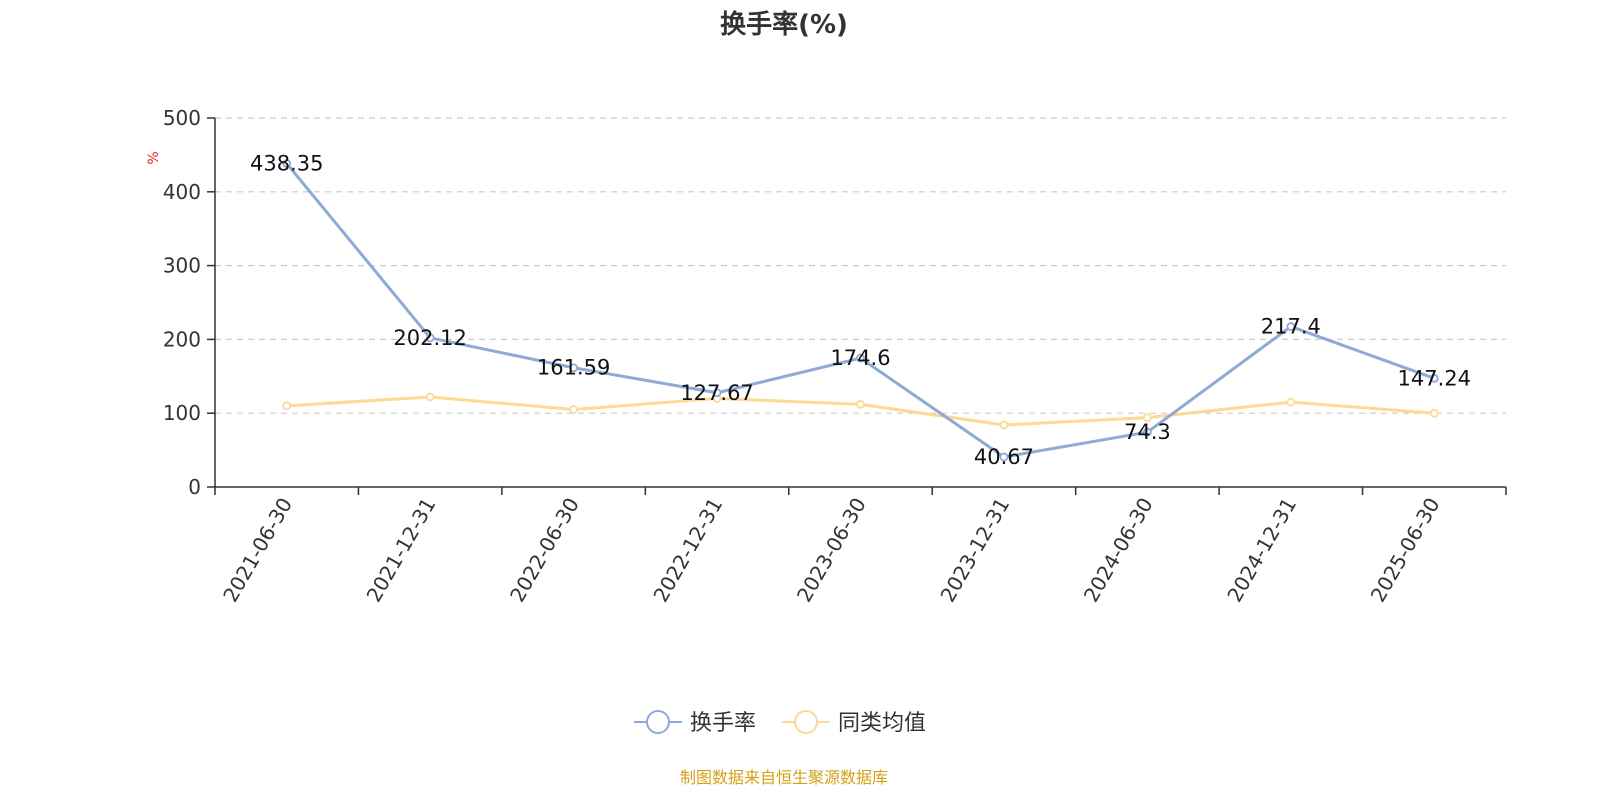 The image size is (1600, 800). Describe the element at coordinates (194, 487) in the screenshot. I see `y-tick-label: 0` at that location.